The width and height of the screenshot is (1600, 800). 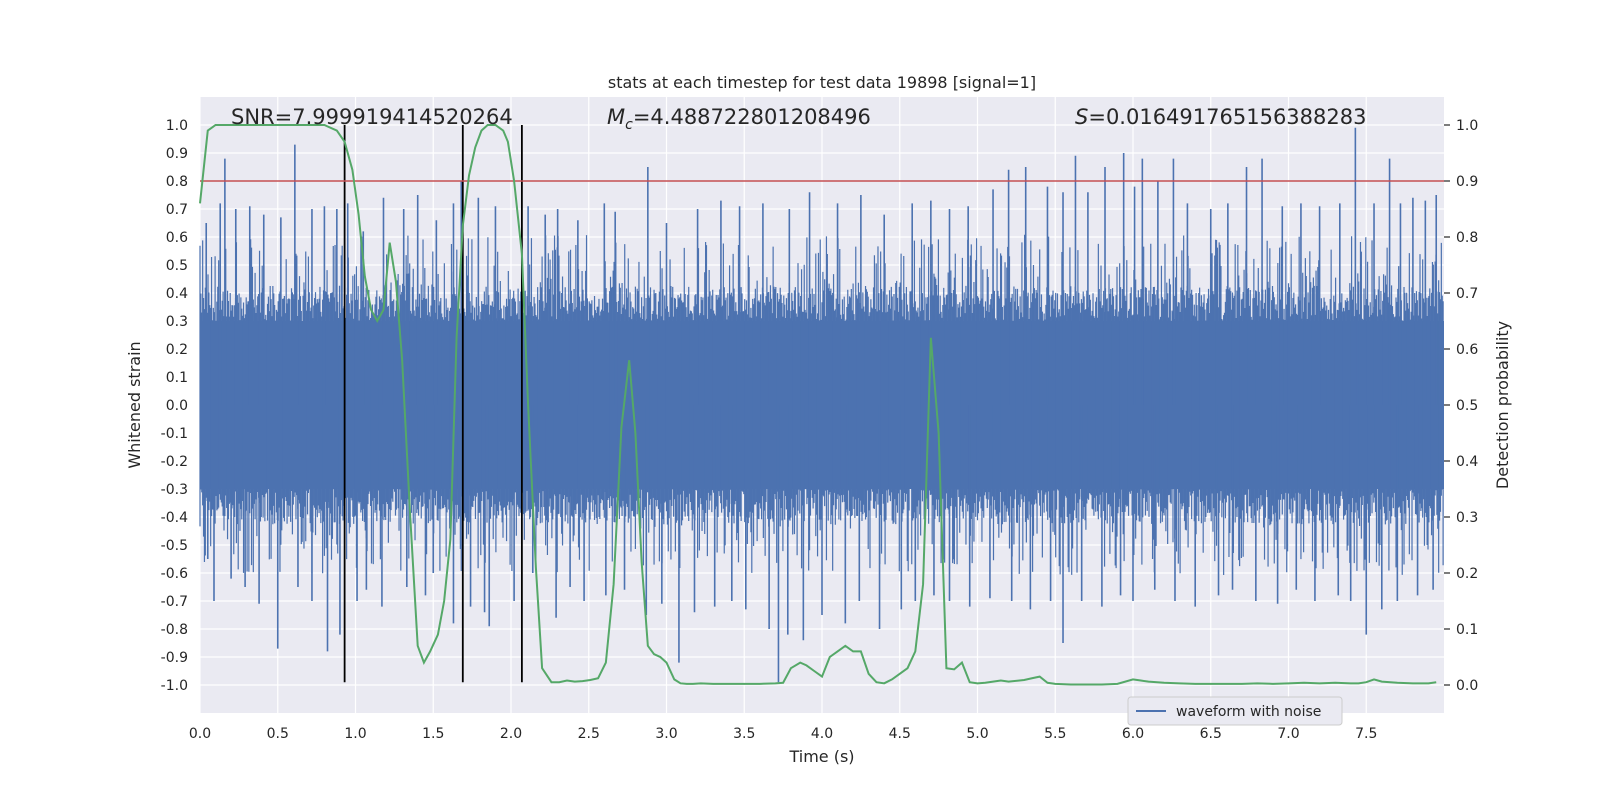 I want to click on y-left-tick-label: 0.8, so click(x=177, y=182).